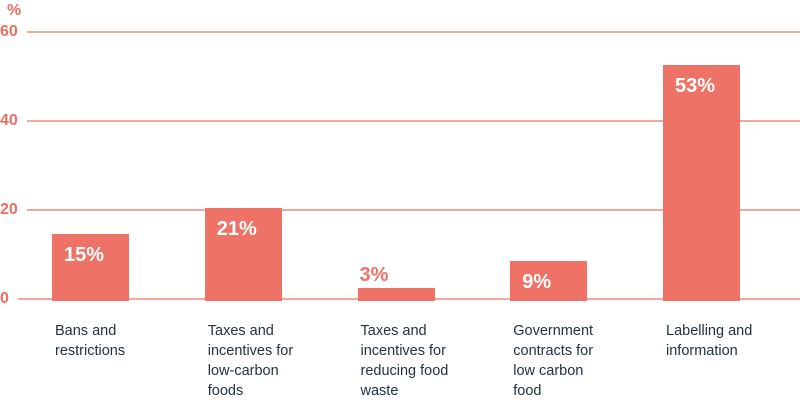  What do you see at coordinates (396, 294) in the screenshot?
I see `bar` at bounding box center [396, 294].